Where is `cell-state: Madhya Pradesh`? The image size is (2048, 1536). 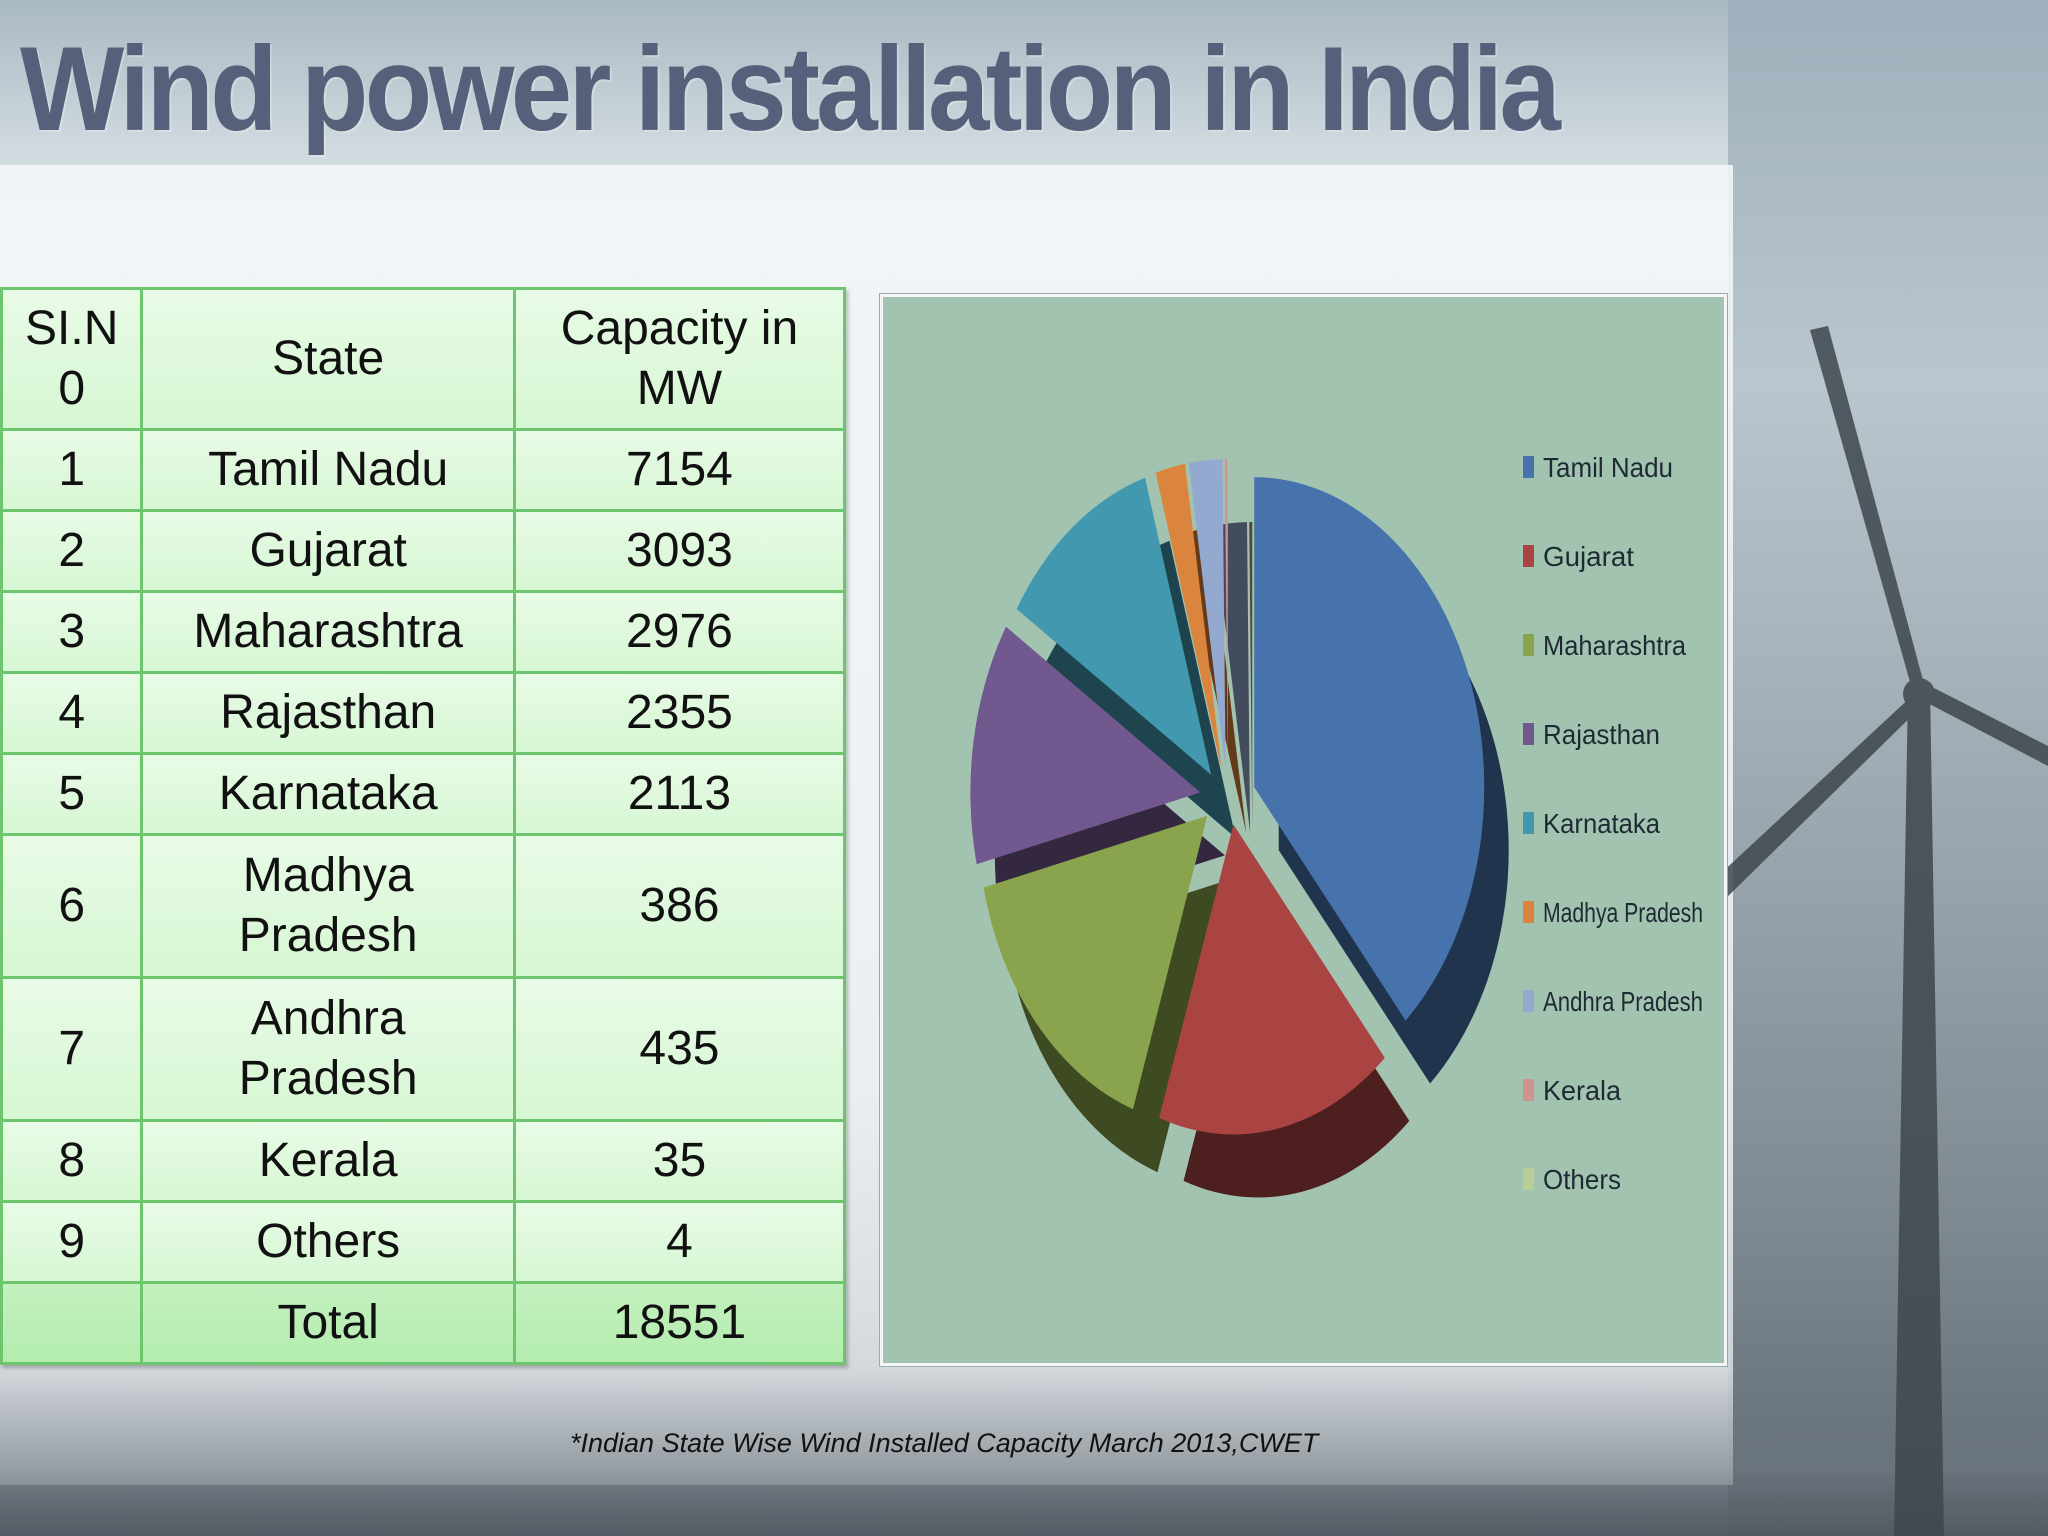 cell-state: Madhya Pradesh is located at coordinates (328, 906).